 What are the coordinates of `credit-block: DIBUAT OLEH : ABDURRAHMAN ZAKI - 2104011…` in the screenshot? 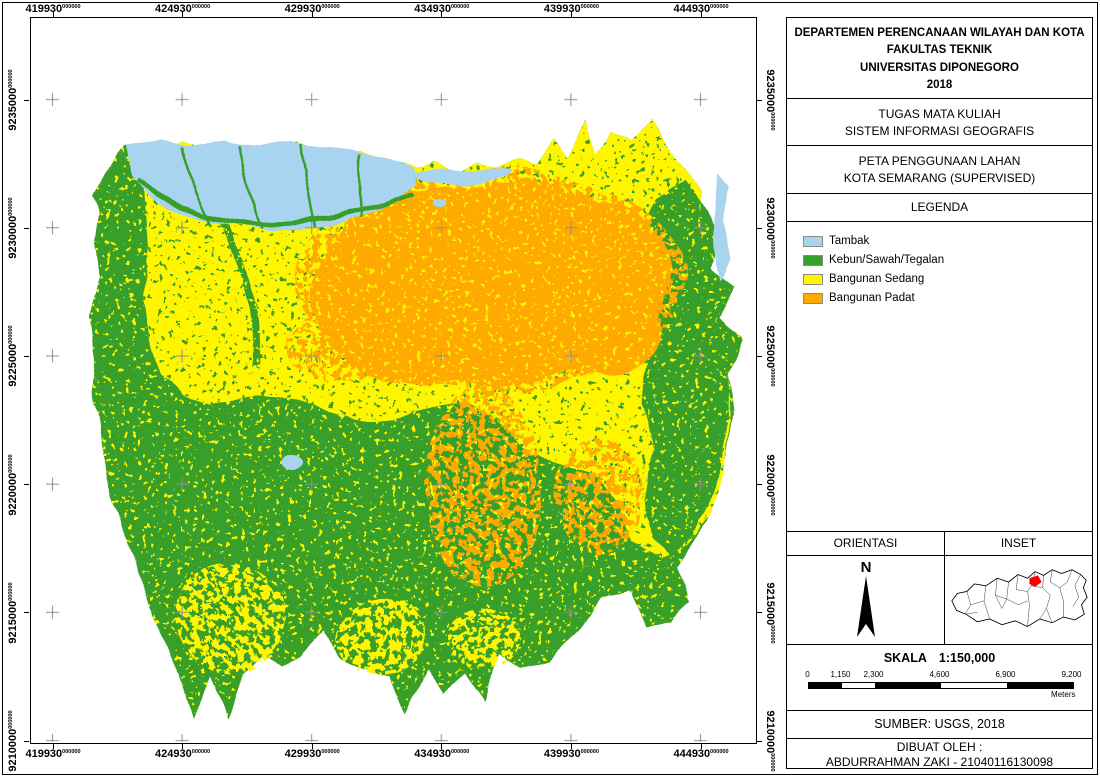 It's located at (939, 754).